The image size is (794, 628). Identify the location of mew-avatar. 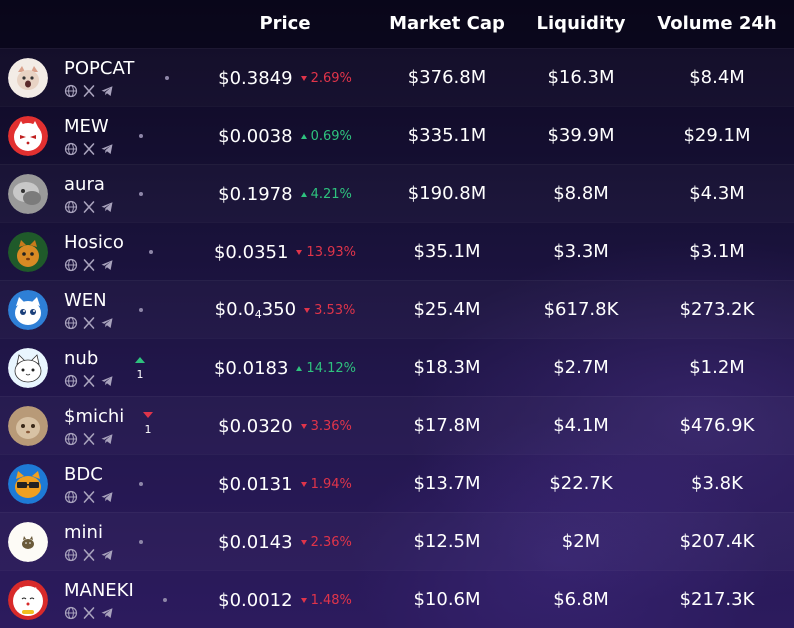
(28, 136).